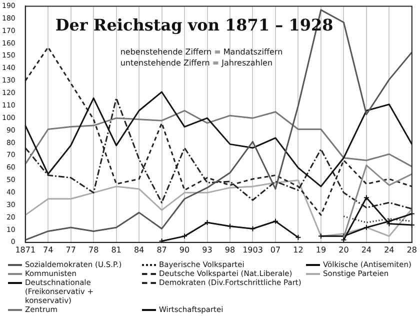 This screenshot has height=320, width=420. I want to click on x-tick-label: 07, so click(275, 249).